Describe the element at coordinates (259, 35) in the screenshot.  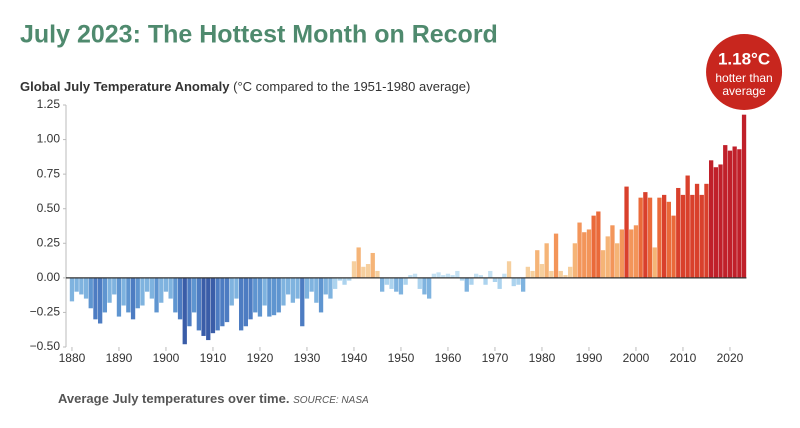
I see `chart-title: July 2023: The Hottest Month on Record` at that location.